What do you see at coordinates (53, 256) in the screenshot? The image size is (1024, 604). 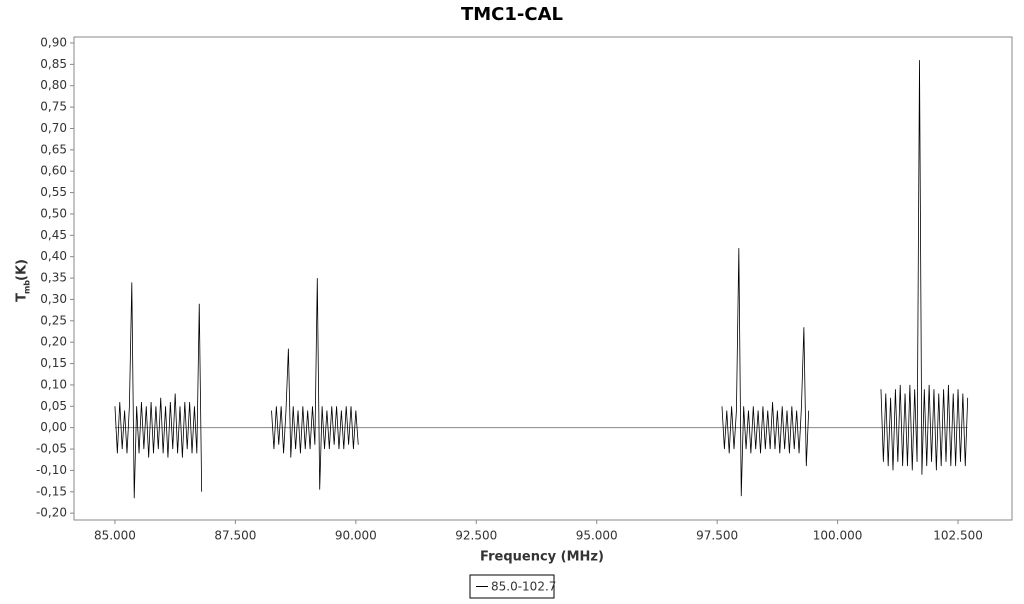 I see `y-tick-label: 0,40` at bounding box center [53, 256].